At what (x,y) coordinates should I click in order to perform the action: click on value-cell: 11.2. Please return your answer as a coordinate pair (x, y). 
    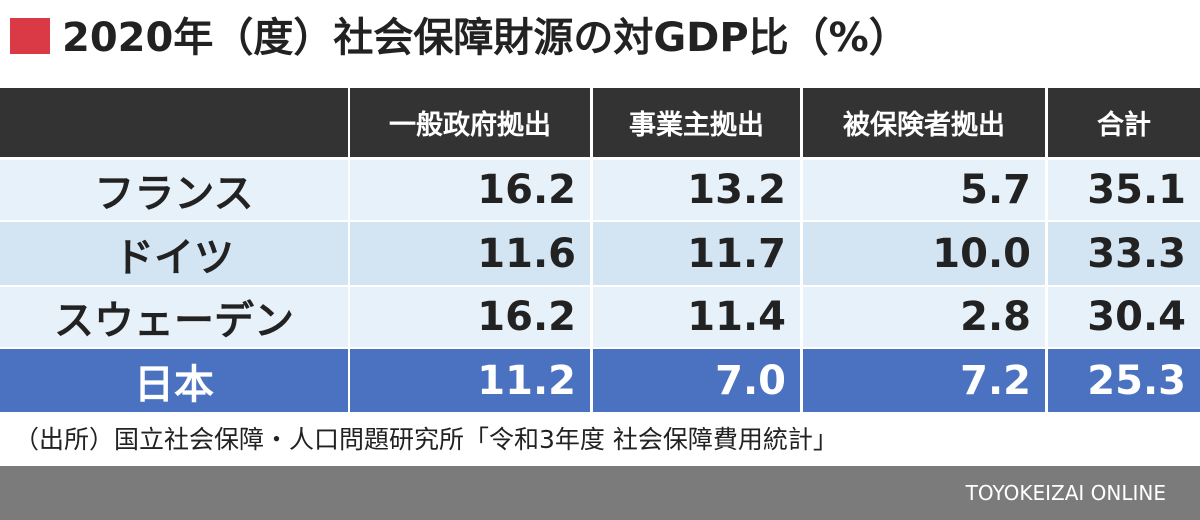
    Looking at the image, I should click on (470, 380).